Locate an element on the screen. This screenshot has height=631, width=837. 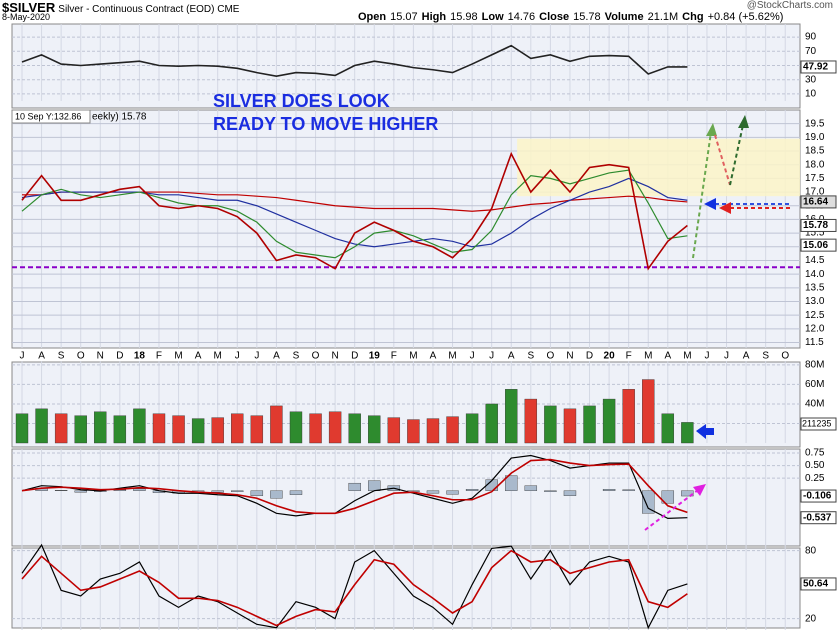
last-value: -0.537 is located at coordinates (817, 517).